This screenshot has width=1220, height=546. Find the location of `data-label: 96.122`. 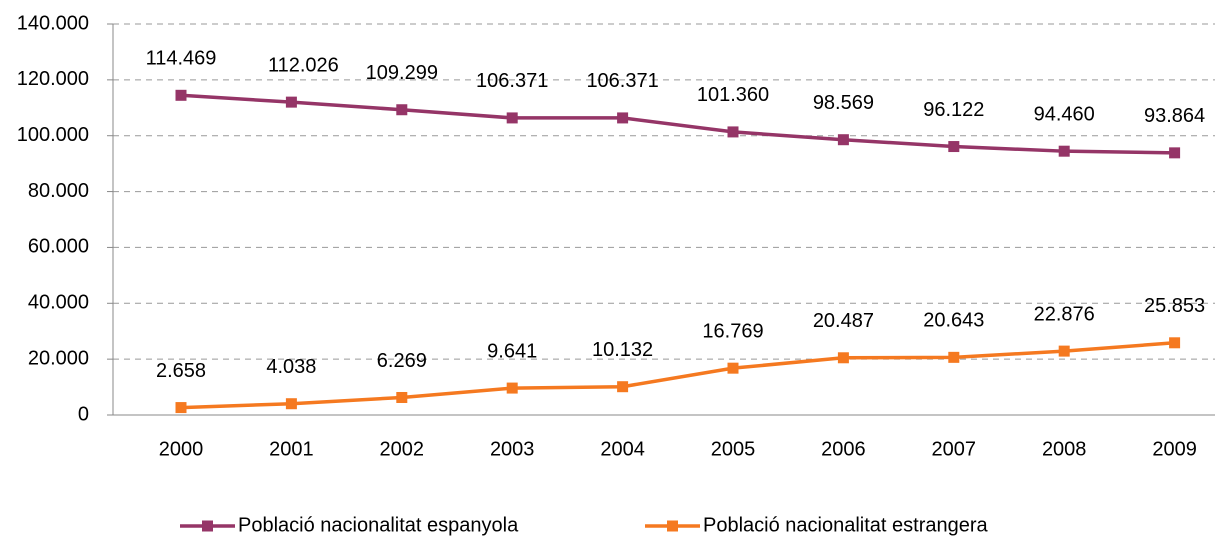

data-label: 96.122 is located at coordinates (953, 110).